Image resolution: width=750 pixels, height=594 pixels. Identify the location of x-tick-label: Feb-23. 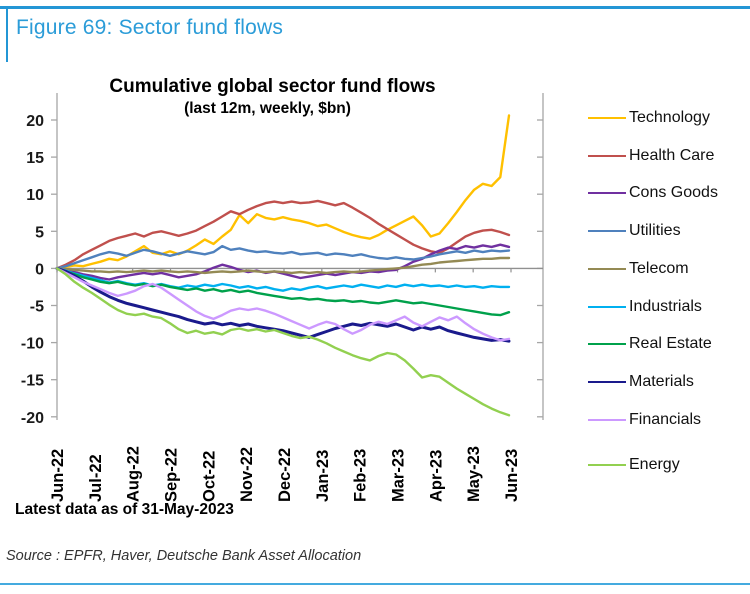
(361, 475).